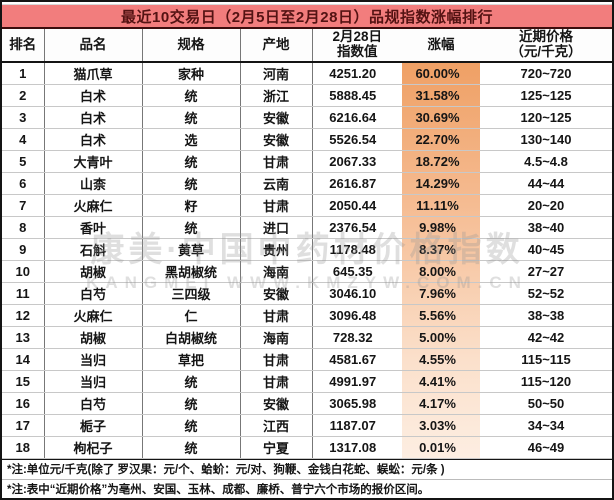 The width and height of the screenshot is (614, 500). I want to click on page-title: 最近10交易日（2月5日至2月28日）品规指数涨幅排行, so click(307, 17).